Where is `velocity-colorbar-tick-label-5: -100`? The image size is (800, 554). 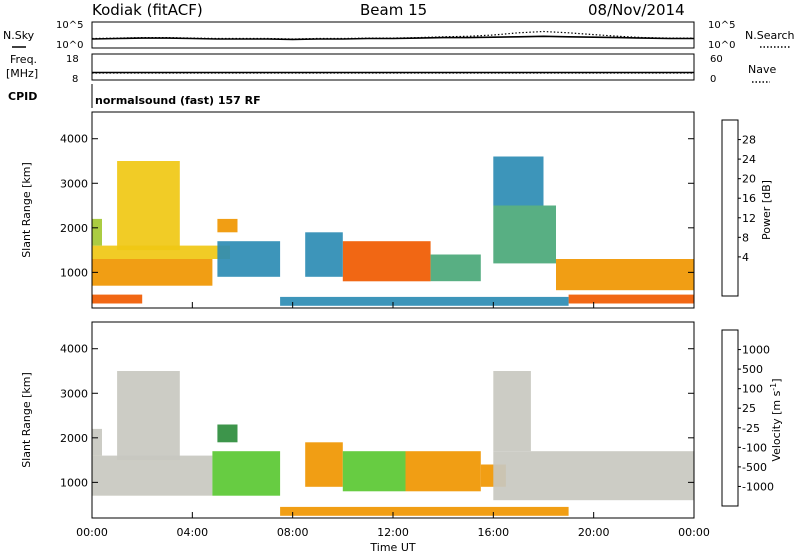
velocity-colorbar-tick-label-5: -100 is located at coordinates (754, 447).